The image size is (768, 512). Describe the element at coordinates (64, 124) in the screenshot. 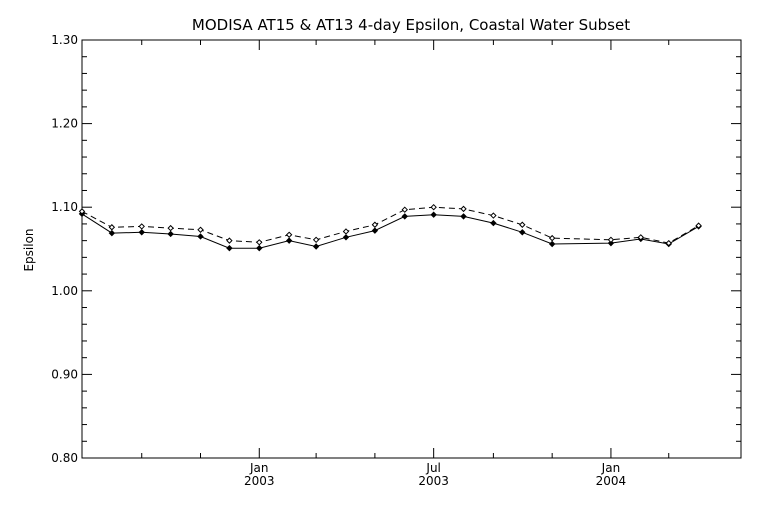

I see `y-tick-label: 1.20` at that location.